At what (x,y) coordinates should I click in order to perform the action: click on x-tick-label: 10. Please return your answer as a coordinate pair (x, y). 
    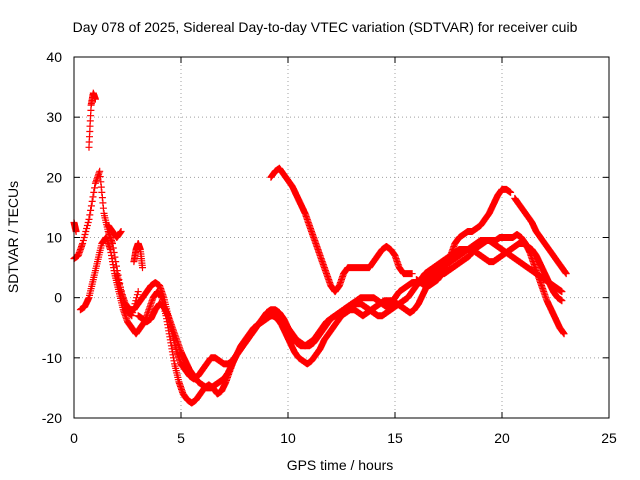
    Looking at the image, I should click on (288, 438).